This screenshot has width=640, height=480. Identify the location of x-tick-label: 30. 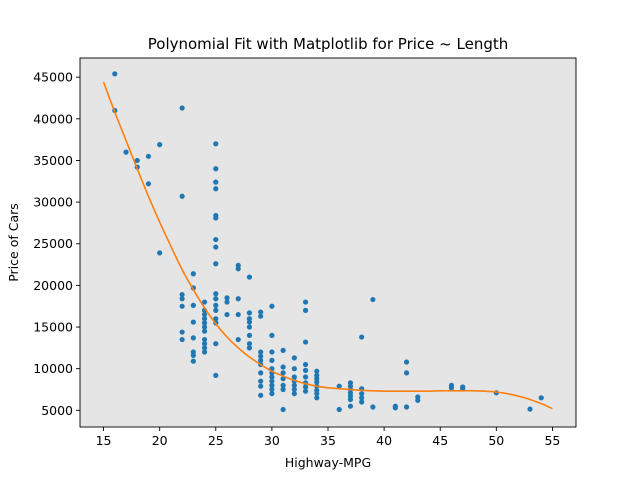
(272, 440).